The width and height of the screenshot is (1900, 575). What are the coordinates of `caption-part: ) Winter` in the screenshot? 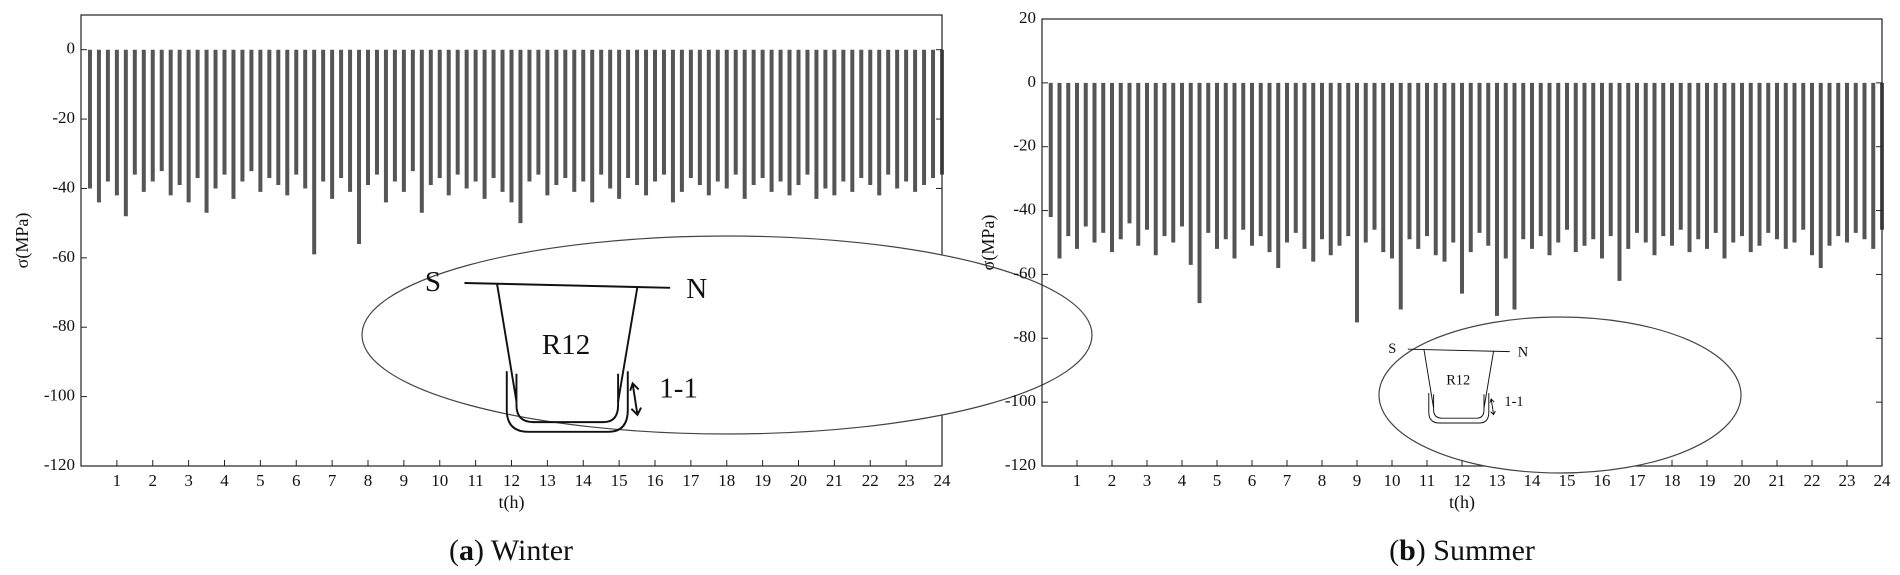 It's located at (523, 550).